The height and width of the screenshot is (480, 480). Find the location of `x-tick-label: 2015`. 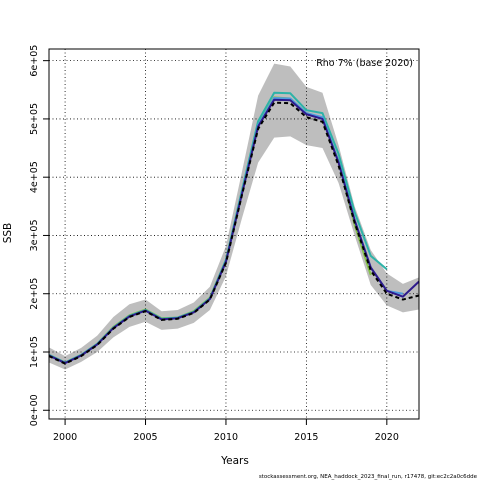

x-tick-label: 2015 is located at coordinates (306, 437).